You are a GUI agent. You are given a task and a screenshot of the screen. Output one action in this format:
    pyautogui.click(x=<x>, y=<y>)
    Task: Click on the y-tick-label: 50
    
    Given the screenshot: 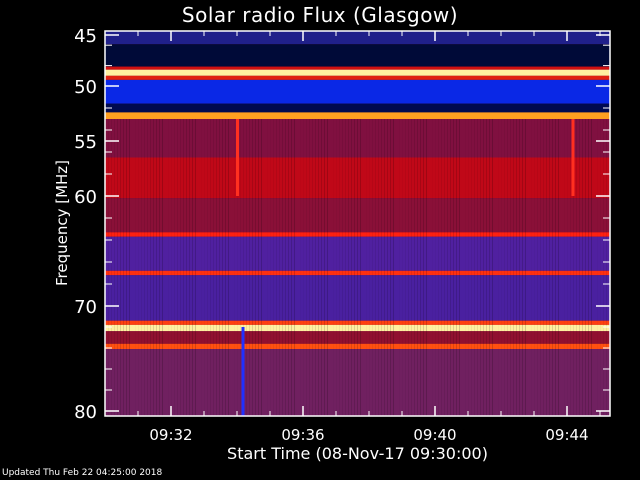 What is the action you would take?
    pyautogui.click(x=85, y=87)
    